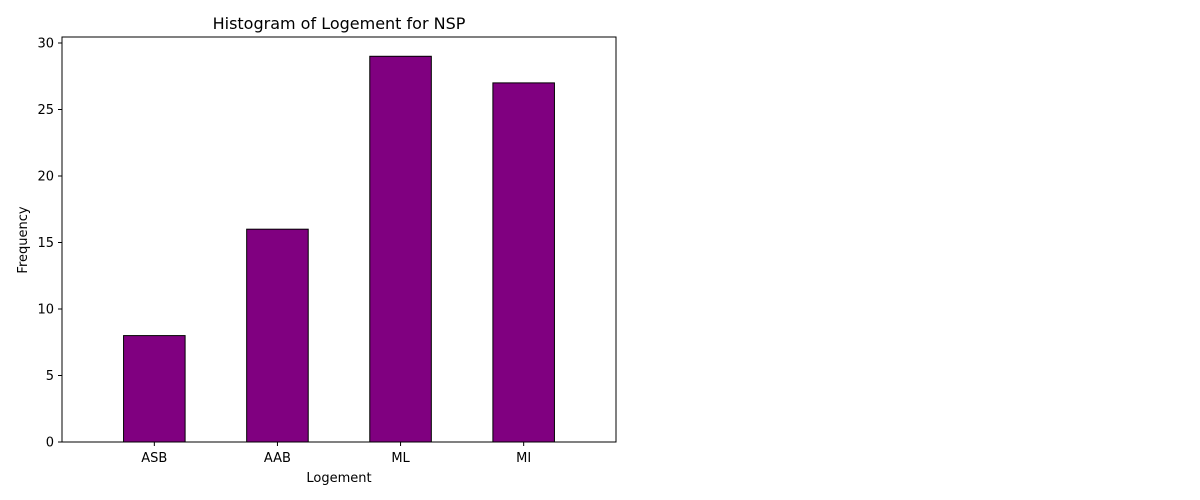 This screenshot has height=500, width=1200. Describe the element at coordinates (336, 454) in the screenshot. I see `x-axis-ticks: ASB AAB ML MI` at that location.